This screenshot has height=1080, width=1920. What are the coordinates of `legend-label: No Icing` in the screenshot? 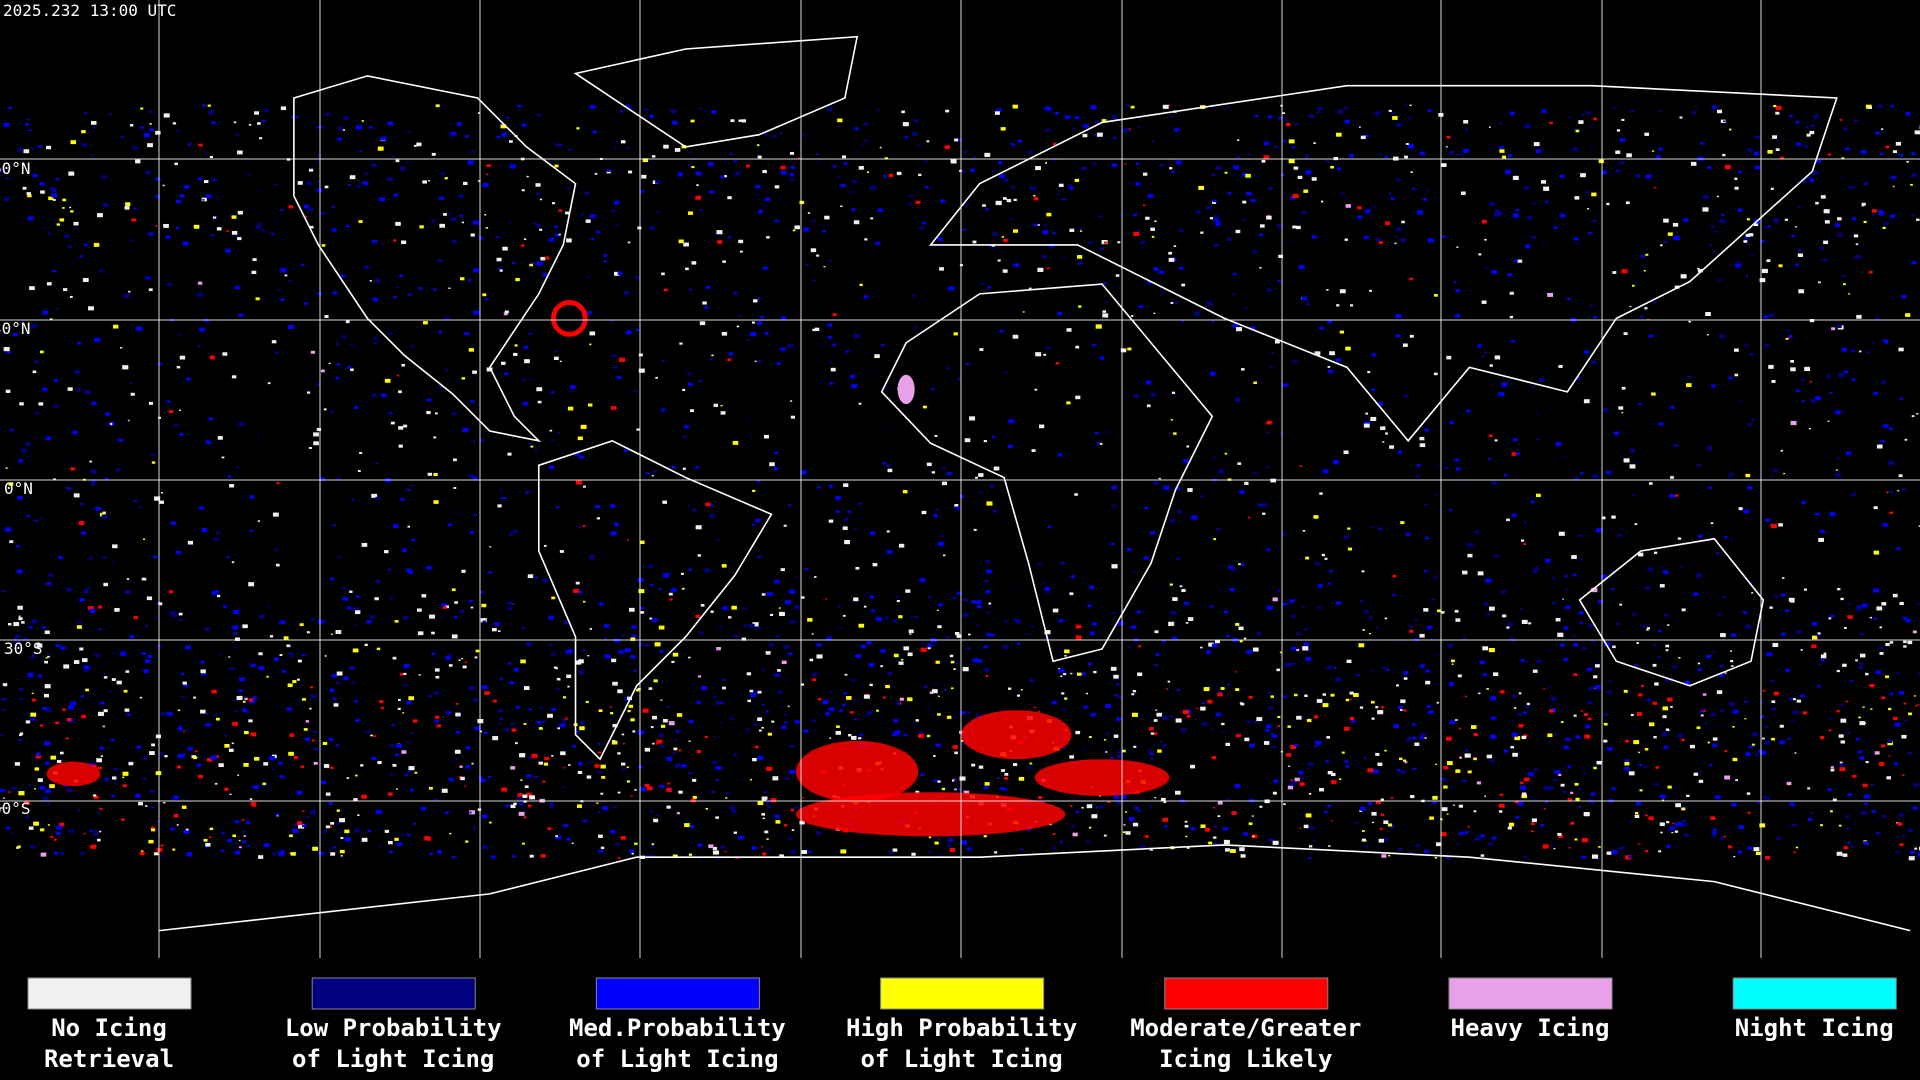 It's located at (109, 1028).